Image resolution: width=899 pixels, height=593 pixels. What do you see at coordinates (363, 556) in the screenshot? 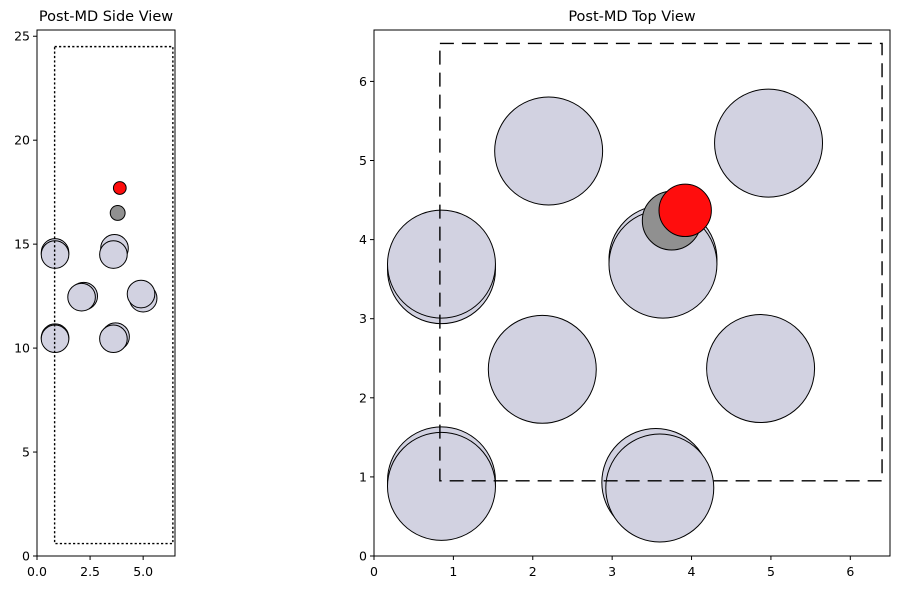
I see `top-y-tick-label-0: 0` at bounding box center [363, 556].